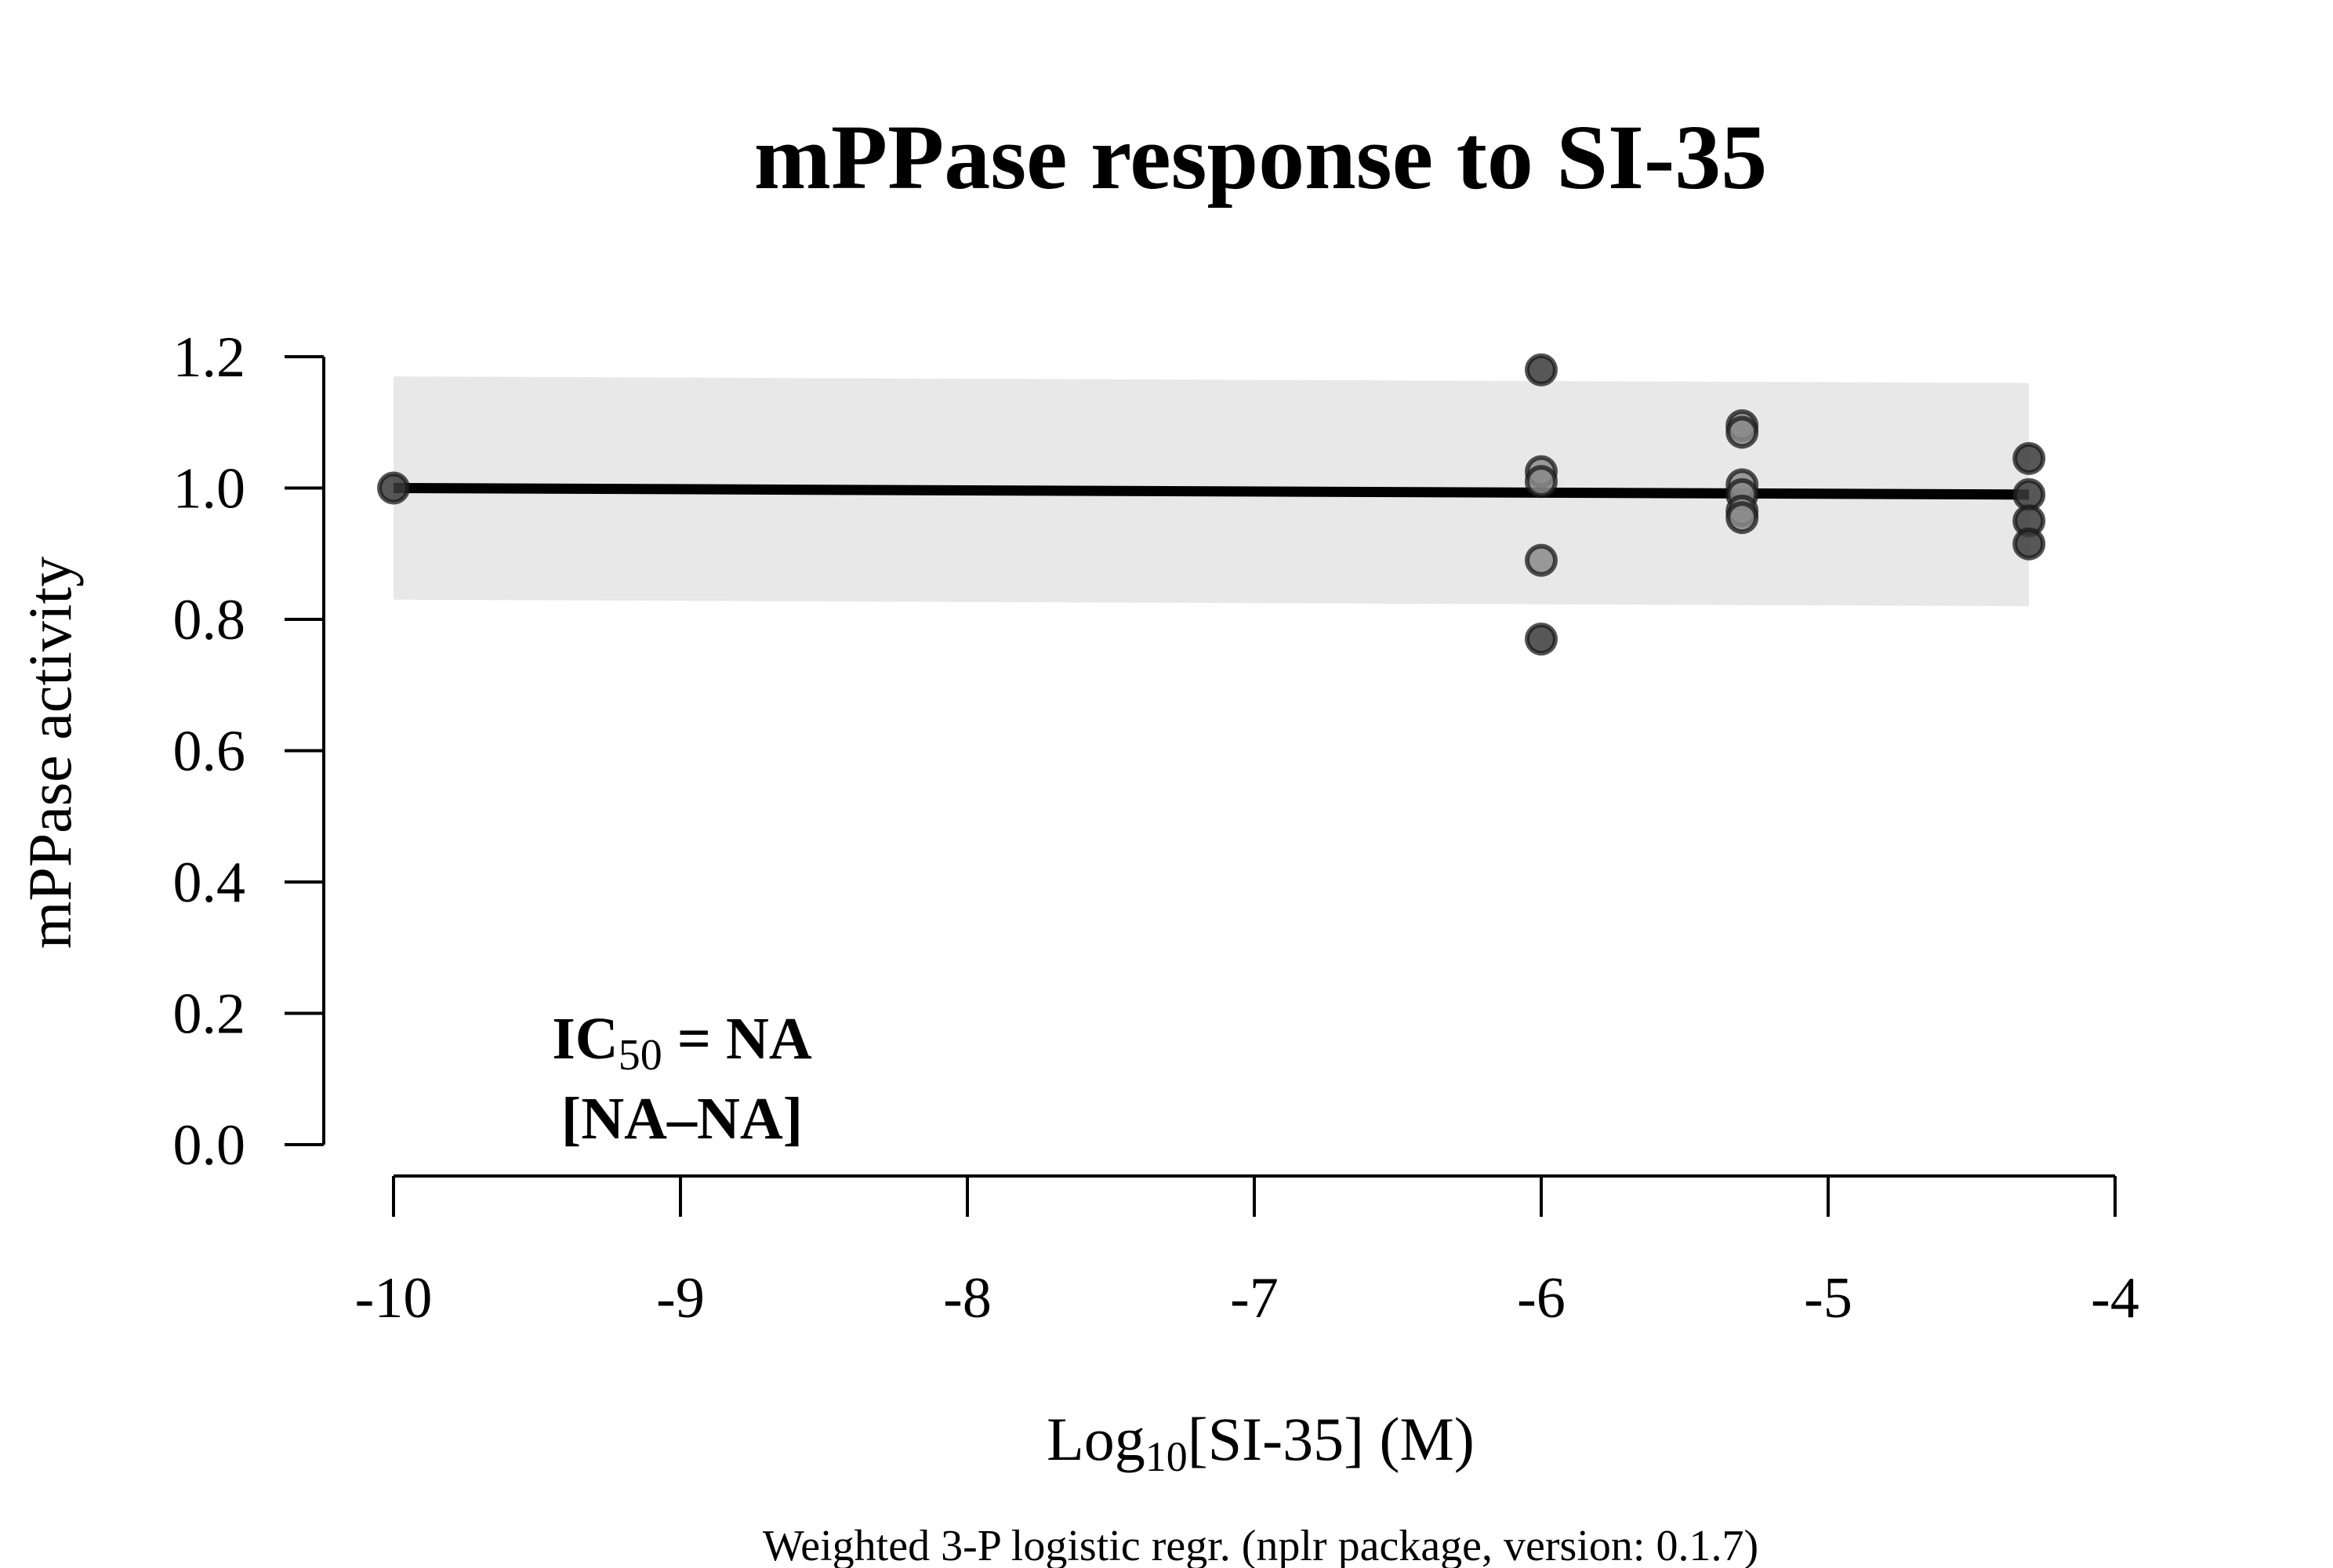 The height and width of the screenshot is (1568, 2333). Describe the element at coordinates (1247, 1252) in the screenshot. I see `x-axis: -10 -9 -8 -7 -6 -5 -4` at that location.